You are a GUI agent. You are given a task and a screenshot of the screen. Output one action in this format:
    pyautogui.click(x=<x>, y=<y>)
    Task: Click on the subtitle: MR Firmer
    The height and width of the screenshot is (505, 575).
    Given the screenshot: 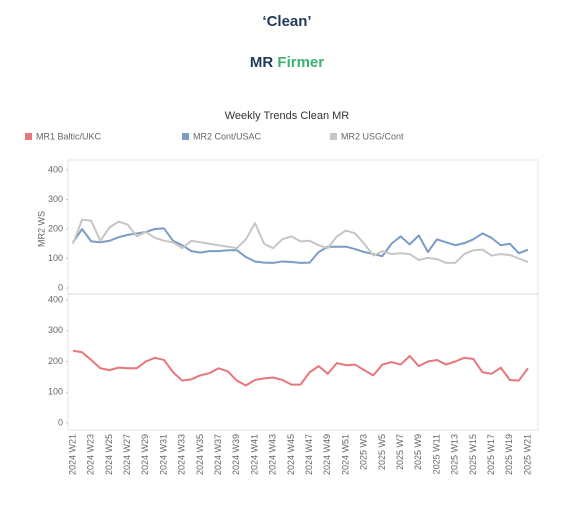 What is the action you would take?
    pyautogui.click(x=287, y=62)
    